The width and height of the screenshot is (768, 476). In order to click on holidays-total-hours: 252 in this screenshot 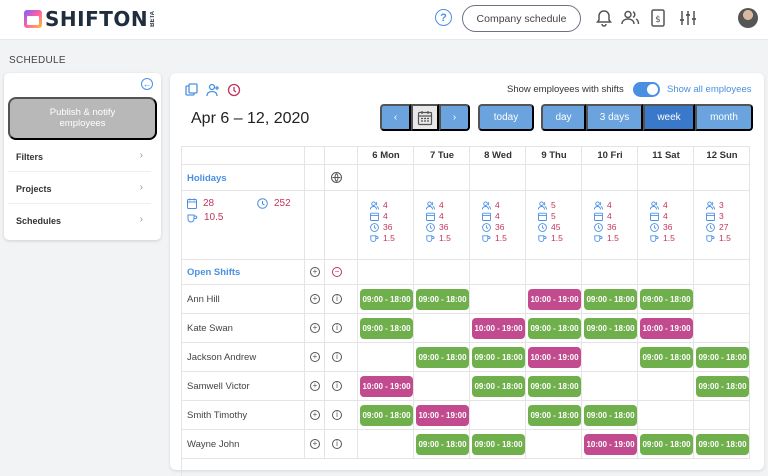, I will do `click(274, 203)`.